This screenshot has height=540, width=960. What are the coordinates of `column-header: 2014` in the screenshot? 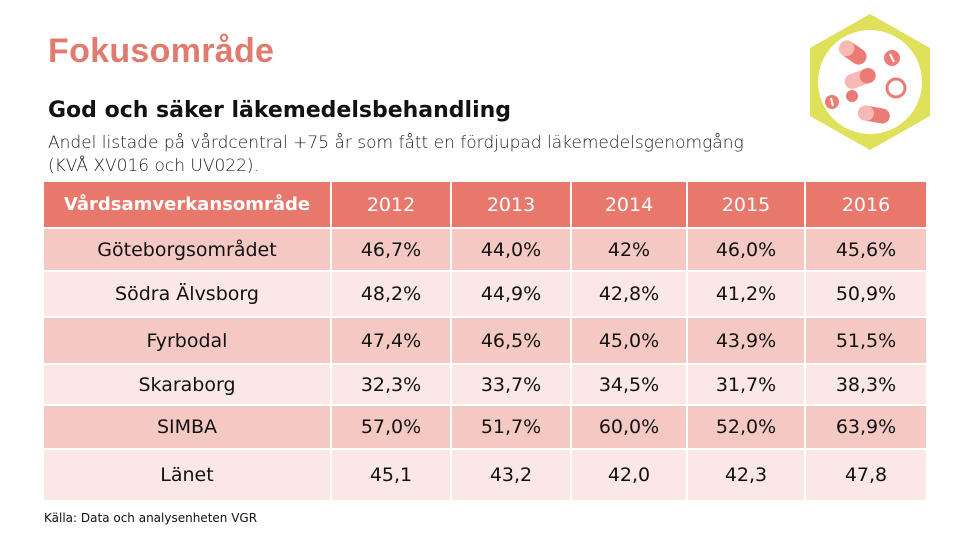 It's located at (630, 205).